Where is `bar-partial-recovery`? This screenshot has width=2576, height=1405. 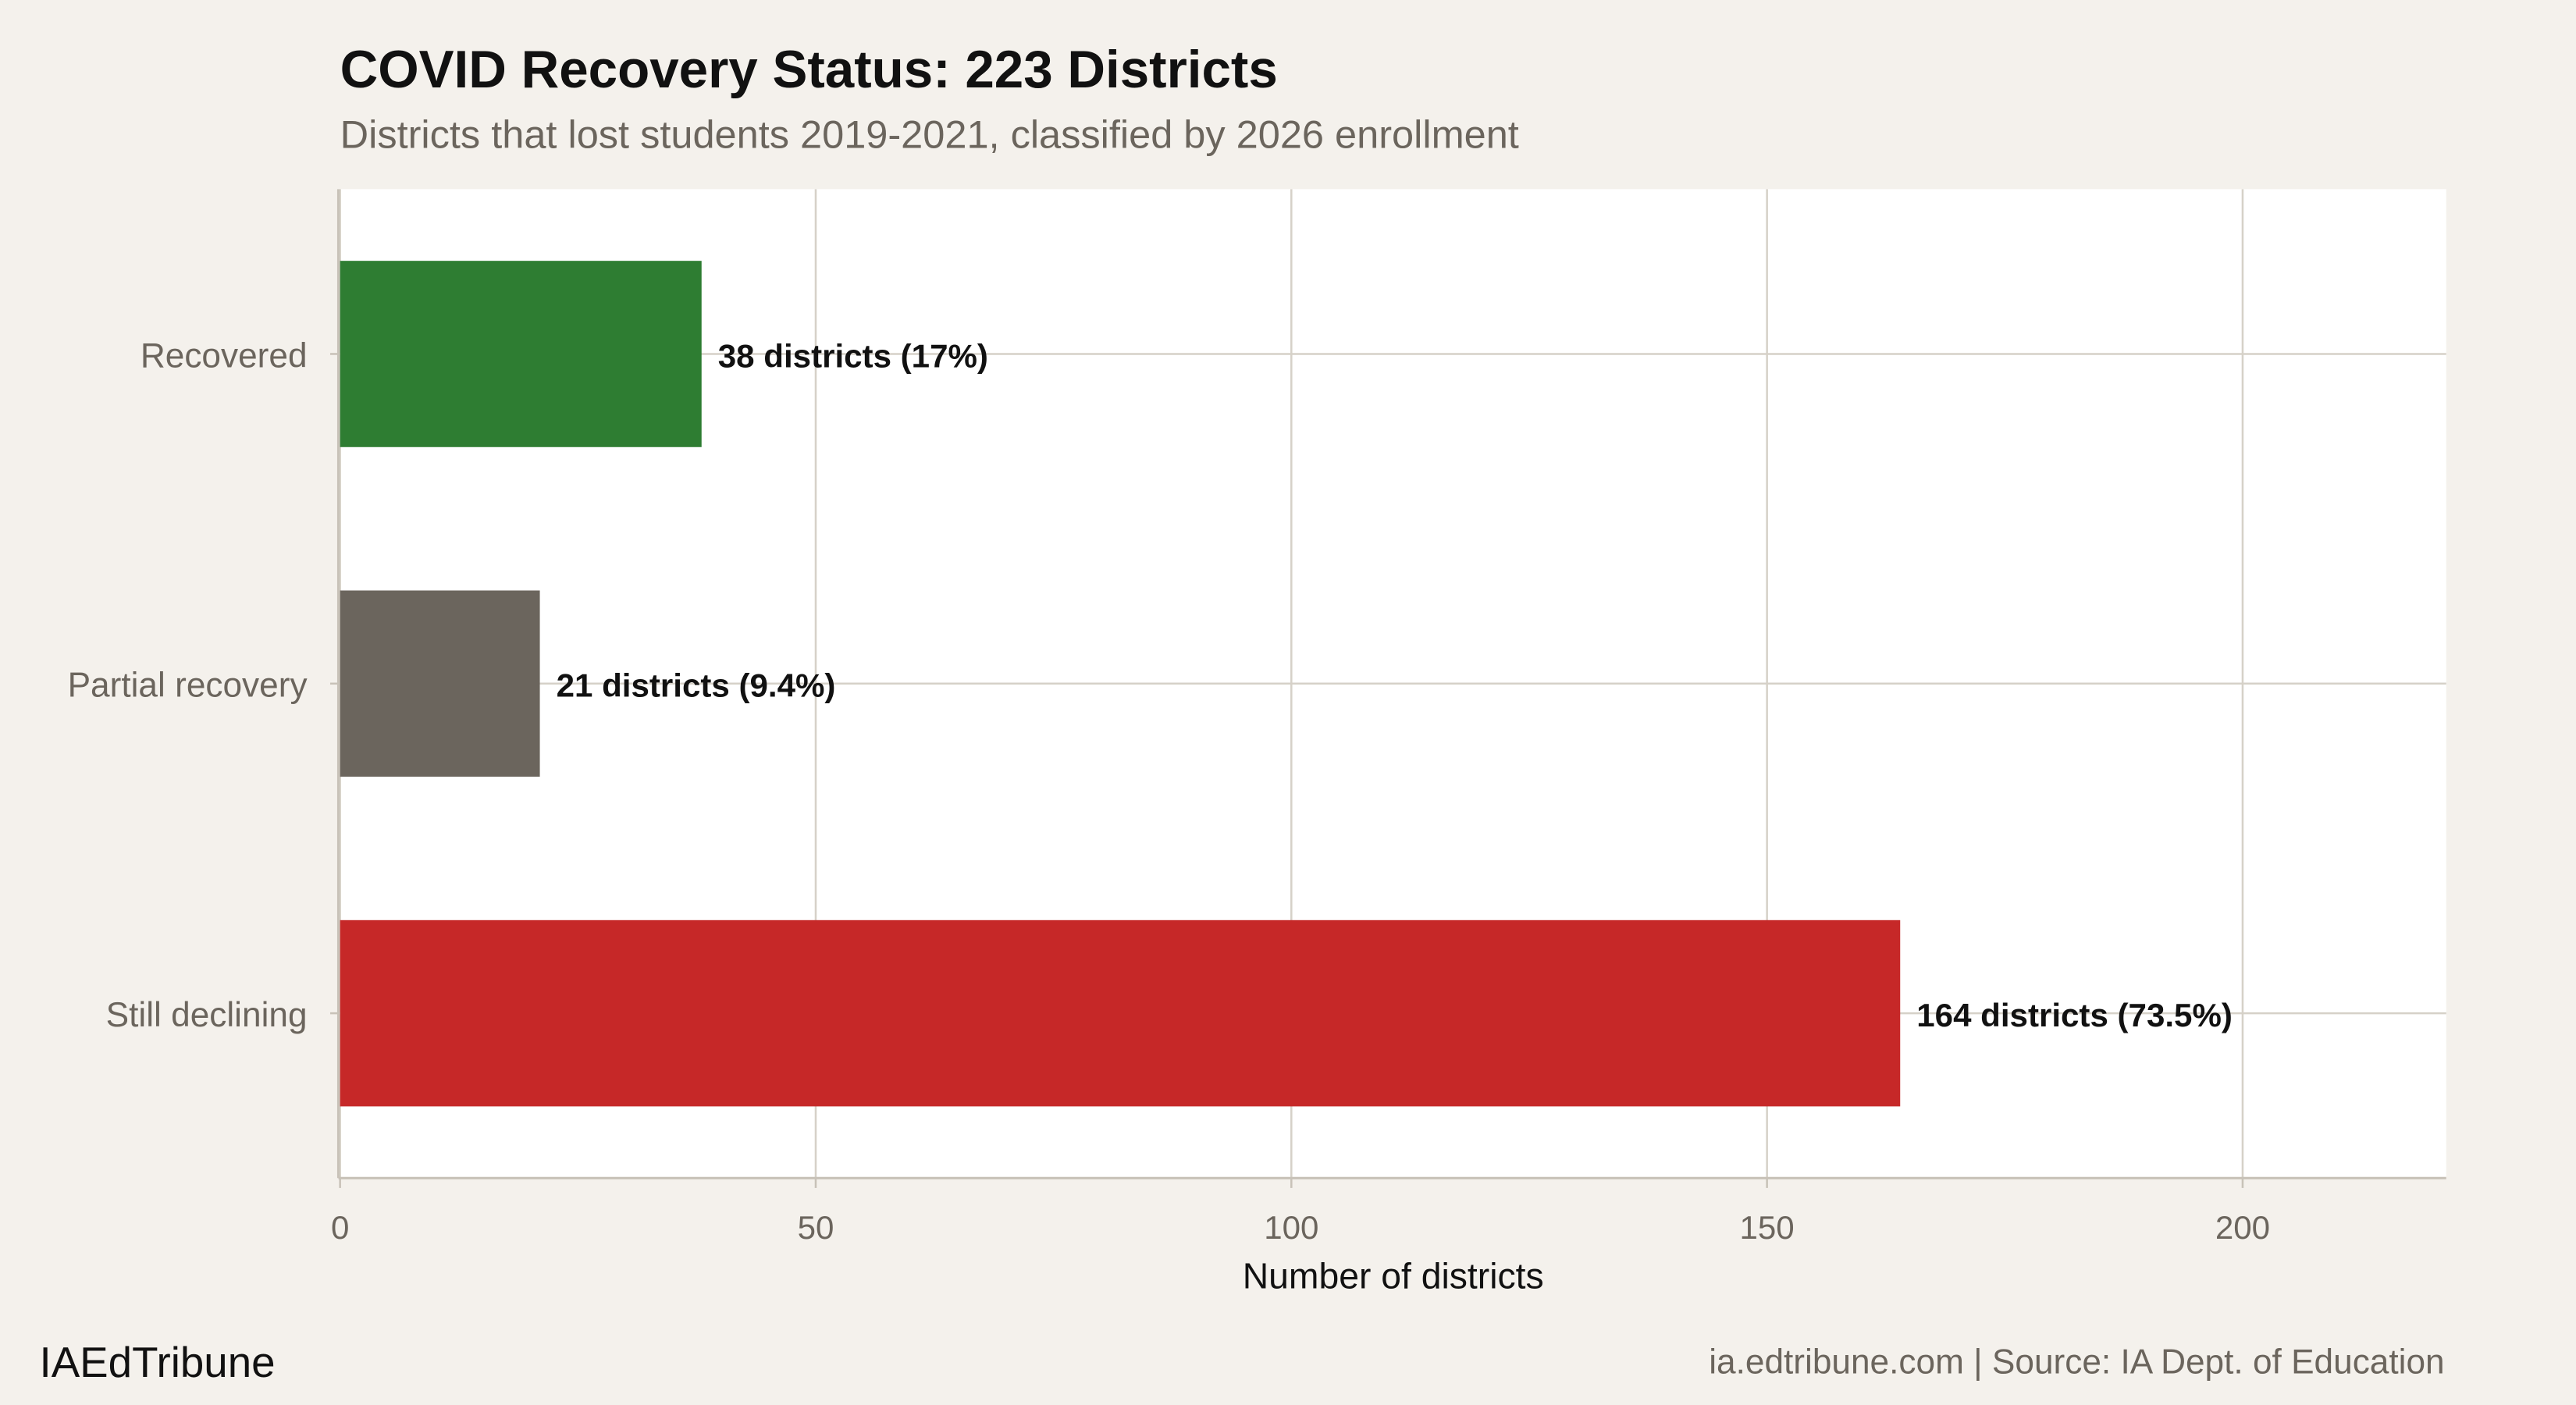 bar-partial-recovery is located at coordinates (440, 683).